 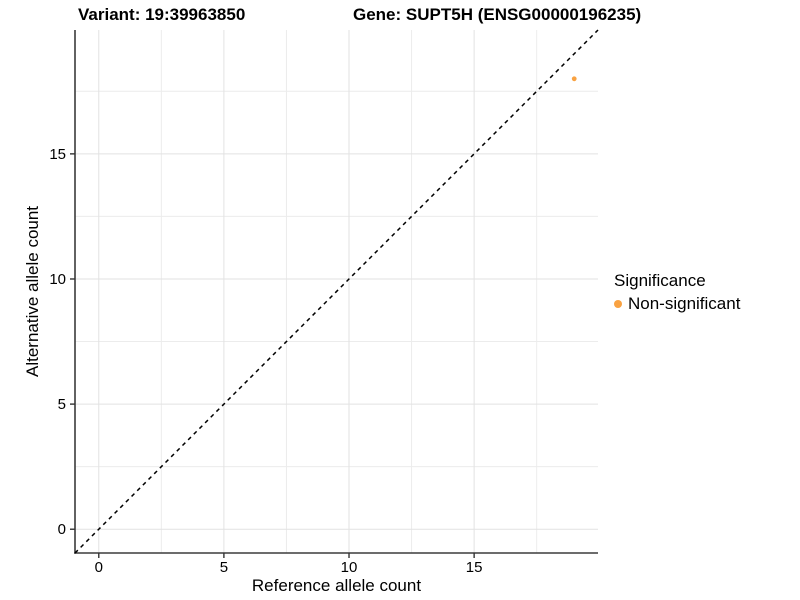 What do you see at coordinates (57, 154) in the screenshot?
I see `y-tick-label: 15` at bounding box center [57, 154].